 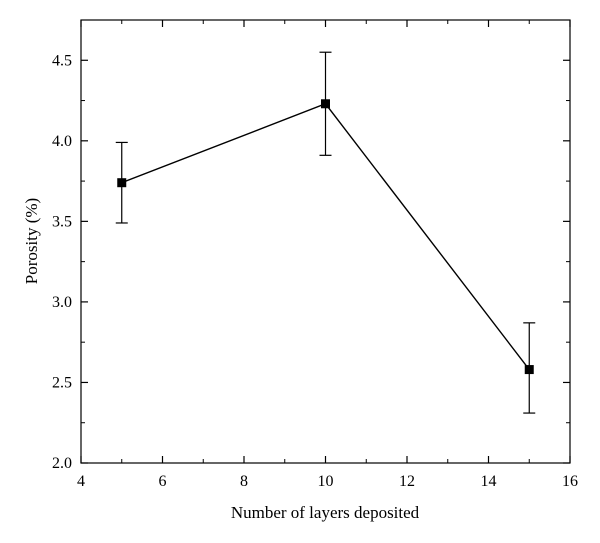 I want to click on x-tick-label: 8, so click(x=244, y=481).